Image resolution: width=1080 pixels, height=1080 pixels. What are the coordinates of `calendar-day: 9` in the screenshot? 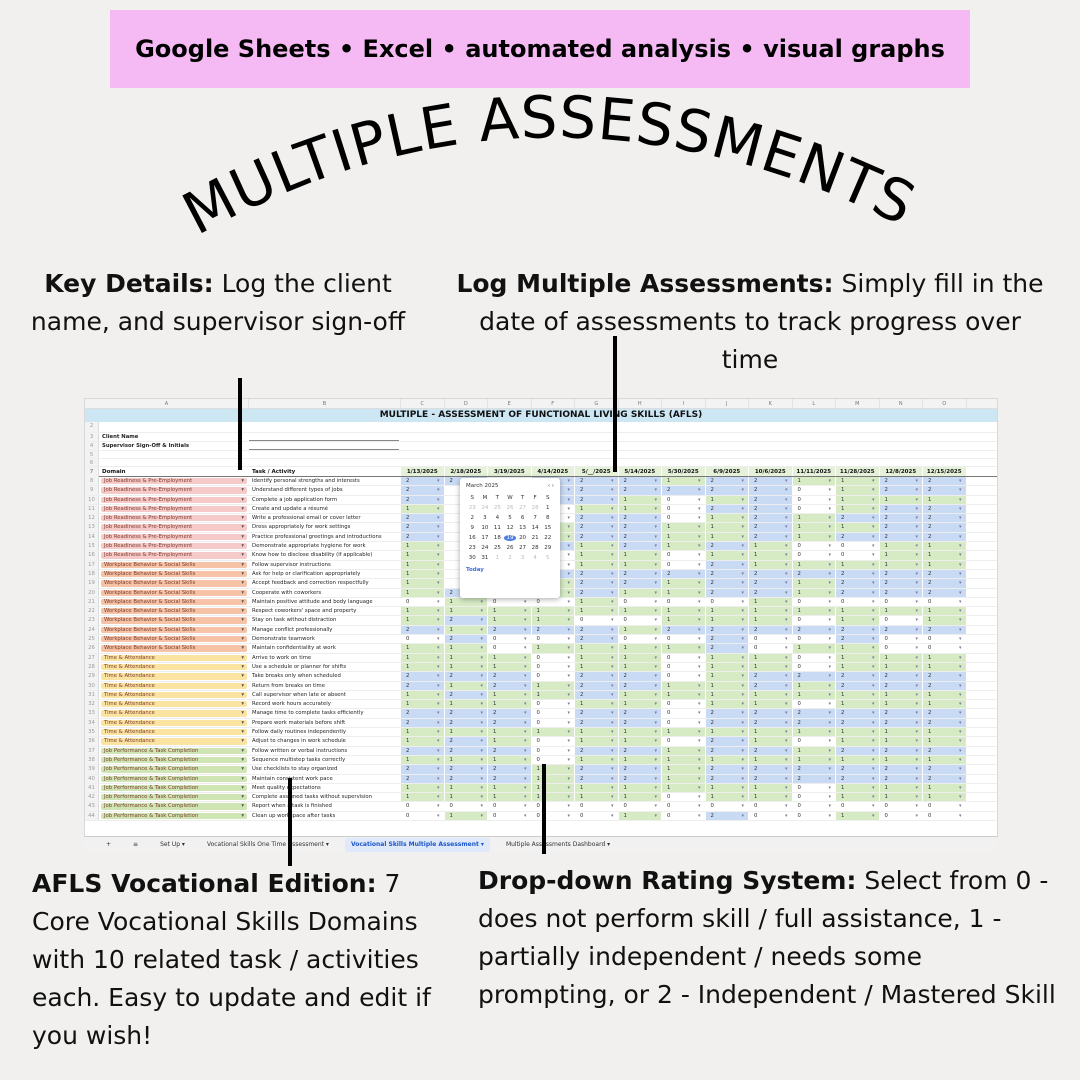 It's located at (472, 528).